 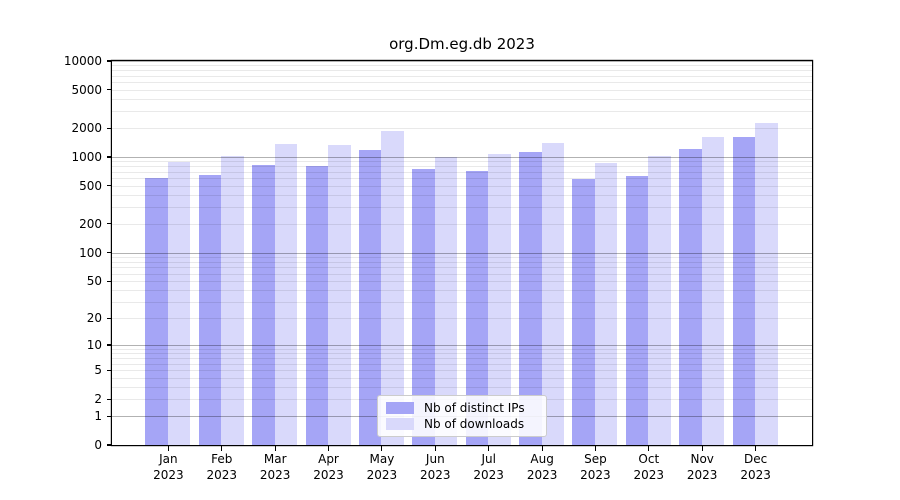 What do you see at coordinates (382, 448) in the screenshot?
I see `x-tick-may` at bounding box center [382, 448].